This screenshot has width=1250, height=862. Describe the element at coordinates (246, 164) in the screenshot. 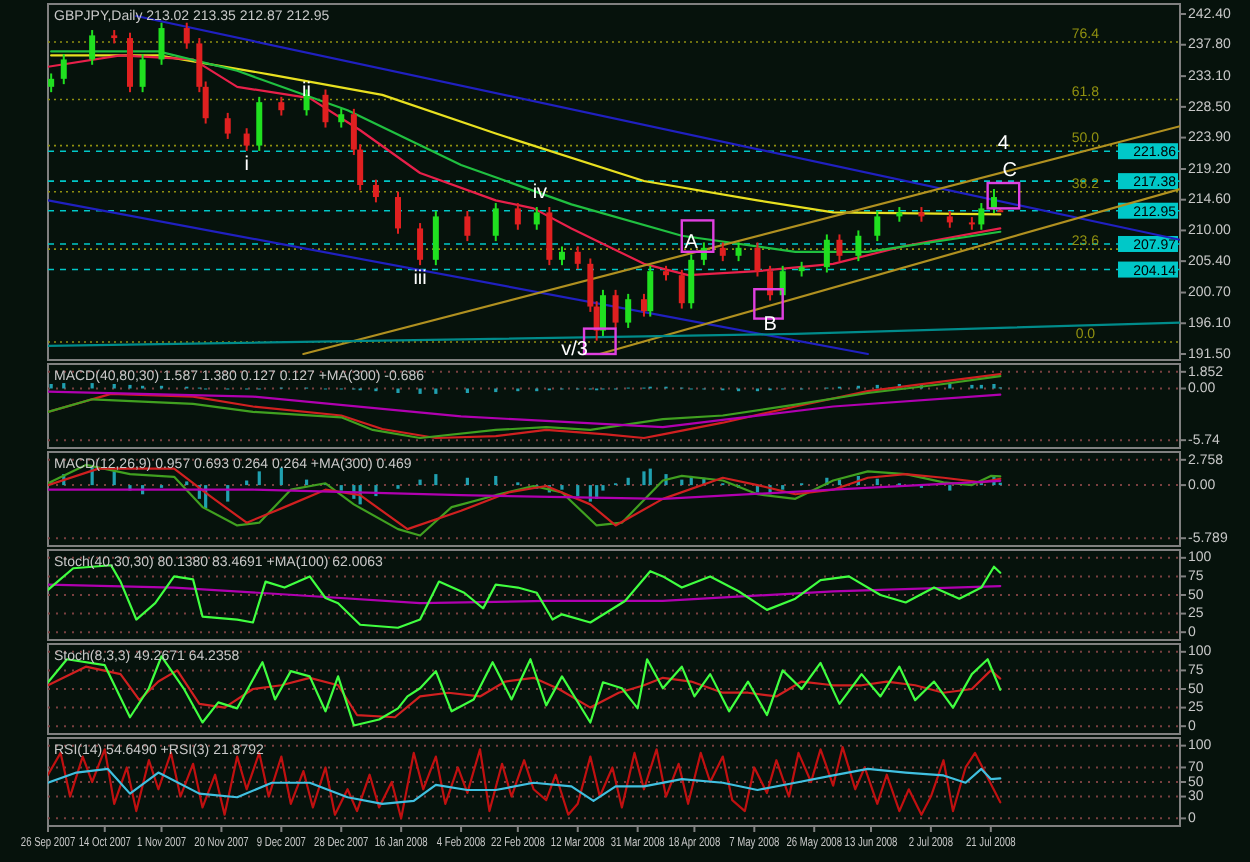

I see `annotation: i` at that location.